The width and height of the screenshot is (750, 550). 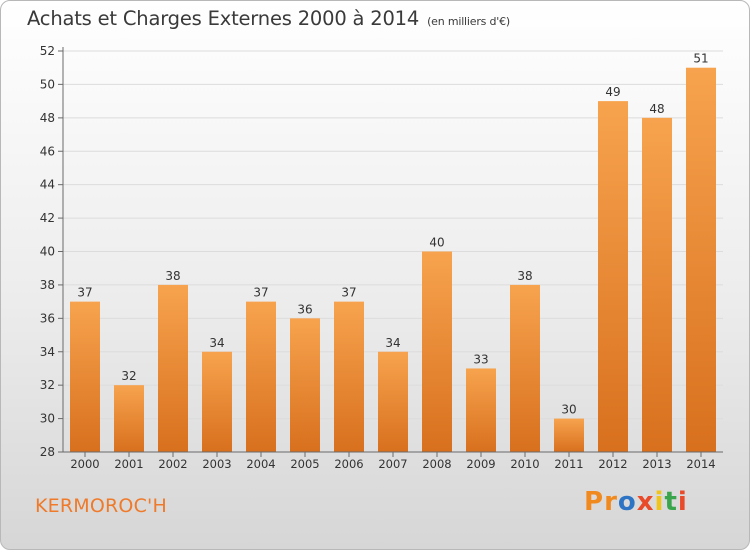 I want to click on bar-2008, so click(x=437, y=351).